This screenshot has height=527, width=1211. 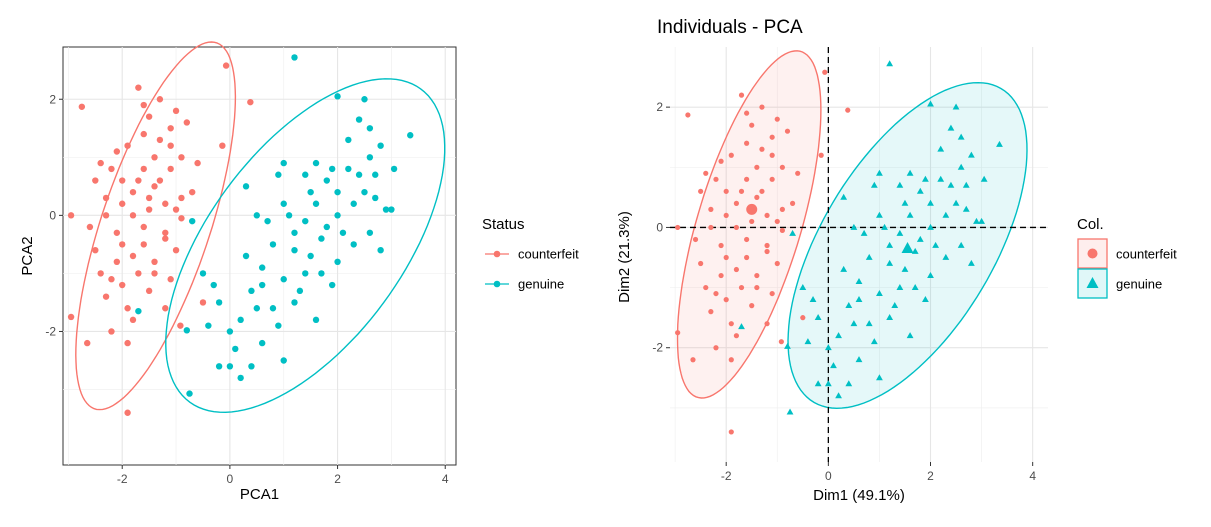 I want to click on x-axis-label: PCA1, so click(x=259, y=494).